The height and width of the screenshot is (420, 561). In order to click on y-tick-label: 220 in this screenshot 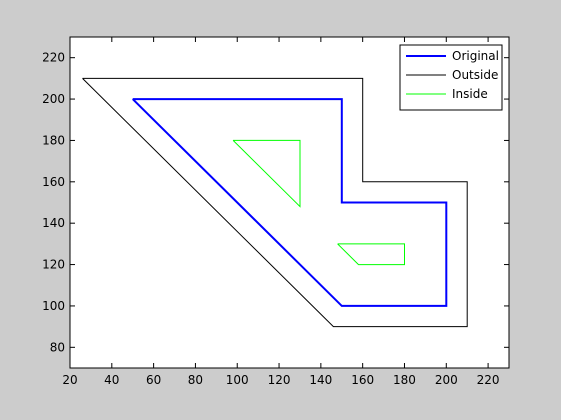, I will do `click(53, 58)`.